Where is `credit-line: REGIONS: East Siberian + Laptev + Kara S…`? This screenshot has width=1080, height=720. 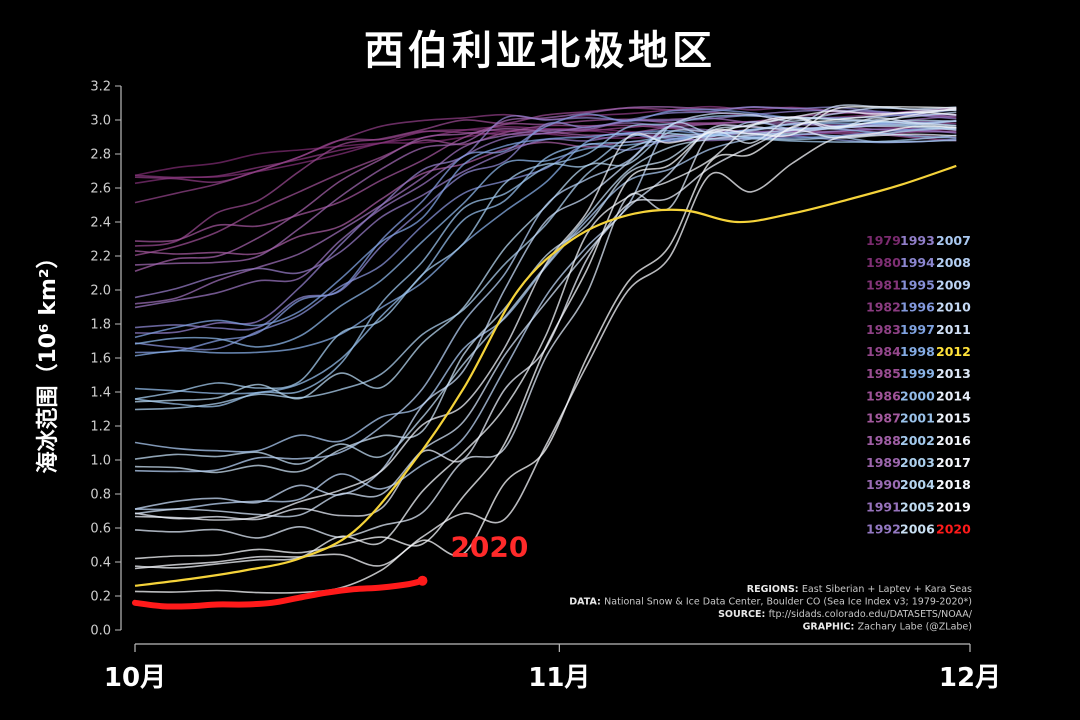
credit-line: REGIONS: East Siberian + Laptev + Kara S… is located at coordinates (859, 589).